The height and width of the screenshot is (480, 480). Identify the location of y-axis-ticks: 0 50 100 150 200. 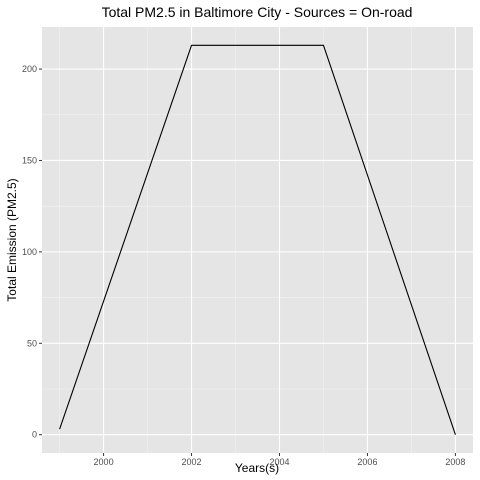
(32, 252).